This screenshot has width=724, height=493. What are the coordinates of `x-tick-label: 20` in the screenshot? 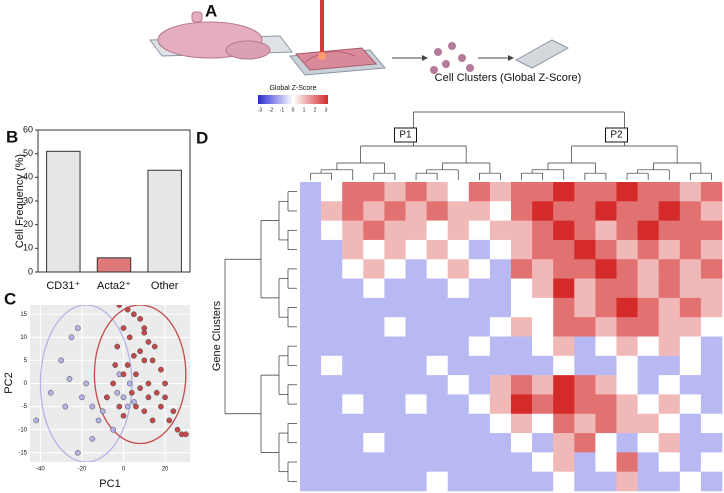 It's located at (165, 470).